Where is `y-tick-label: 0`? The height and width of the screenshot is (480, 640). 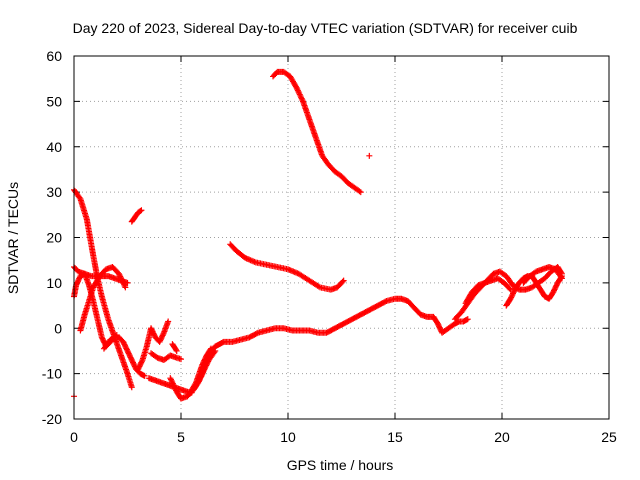
y-tick-label: 0 is located at coordinates (58, 328).